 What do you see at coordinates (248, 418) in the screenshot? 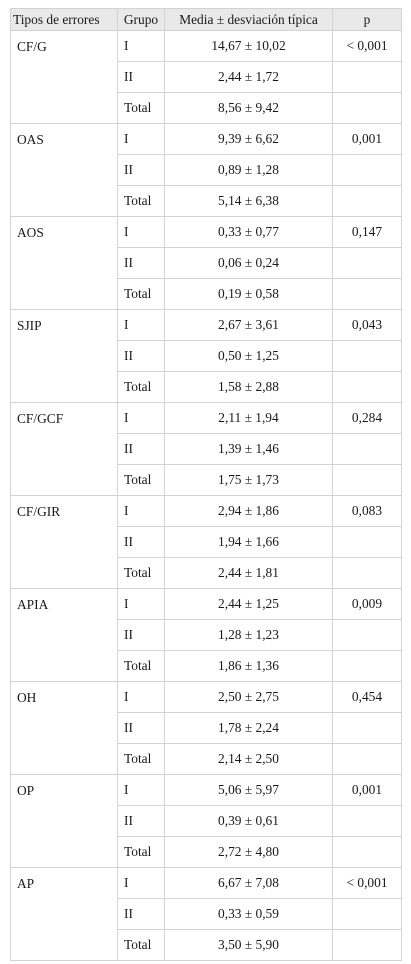
I see `mean-sd-cell: 2,11 ± 1,94` at bounding box center [248, 418].